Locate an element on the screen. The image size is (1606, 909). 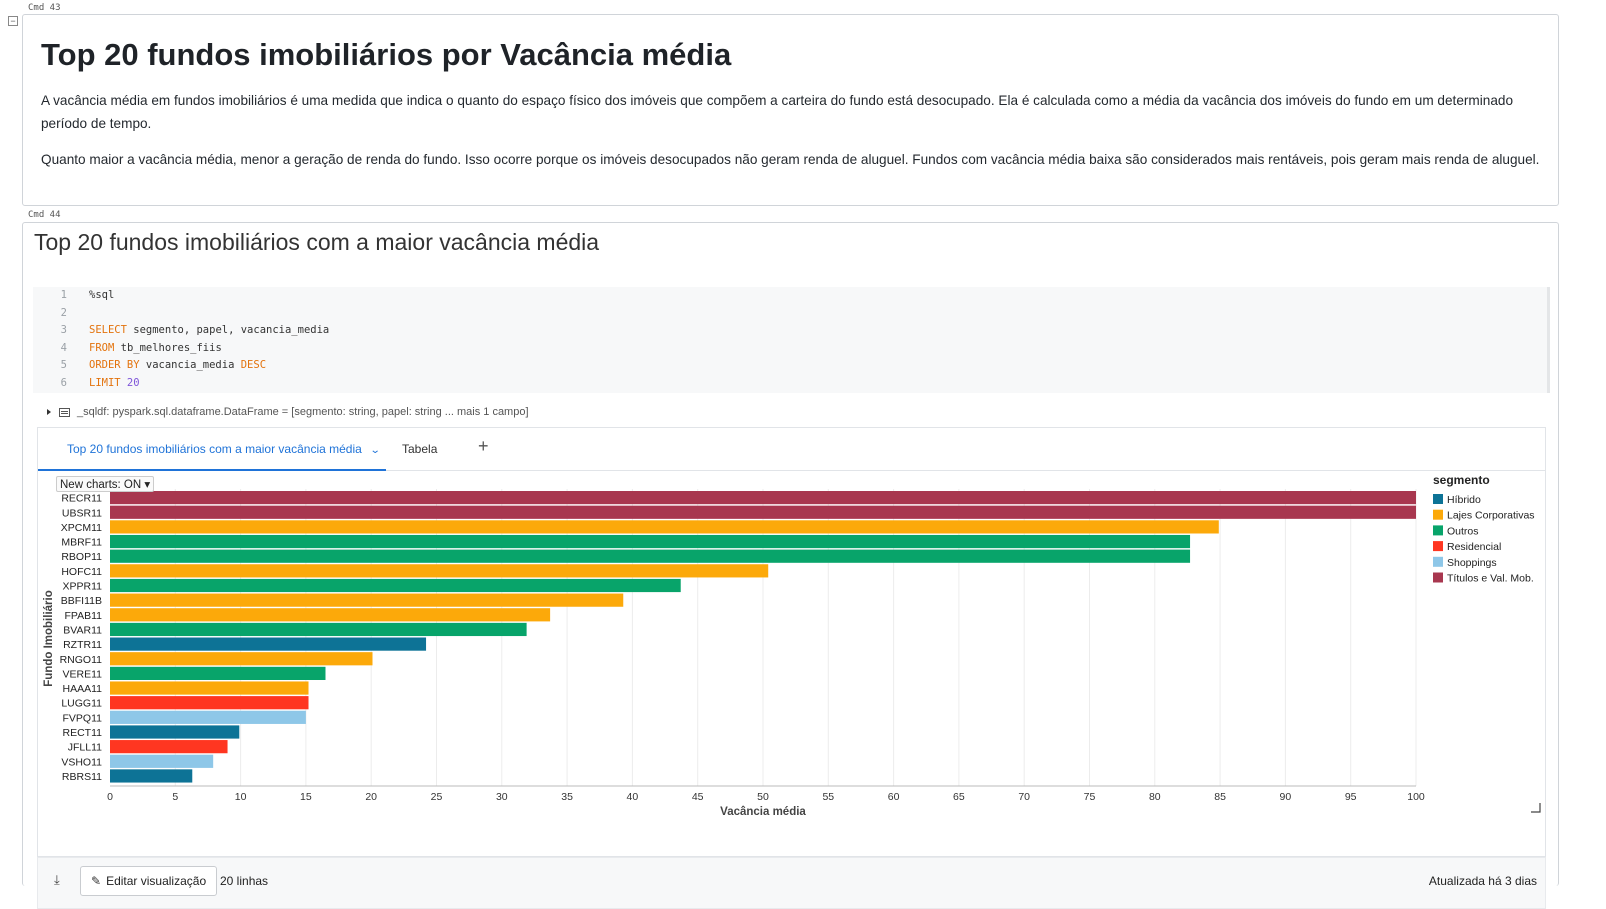
y-tick-label: BBFI11B is located at coordinates (81, 601).